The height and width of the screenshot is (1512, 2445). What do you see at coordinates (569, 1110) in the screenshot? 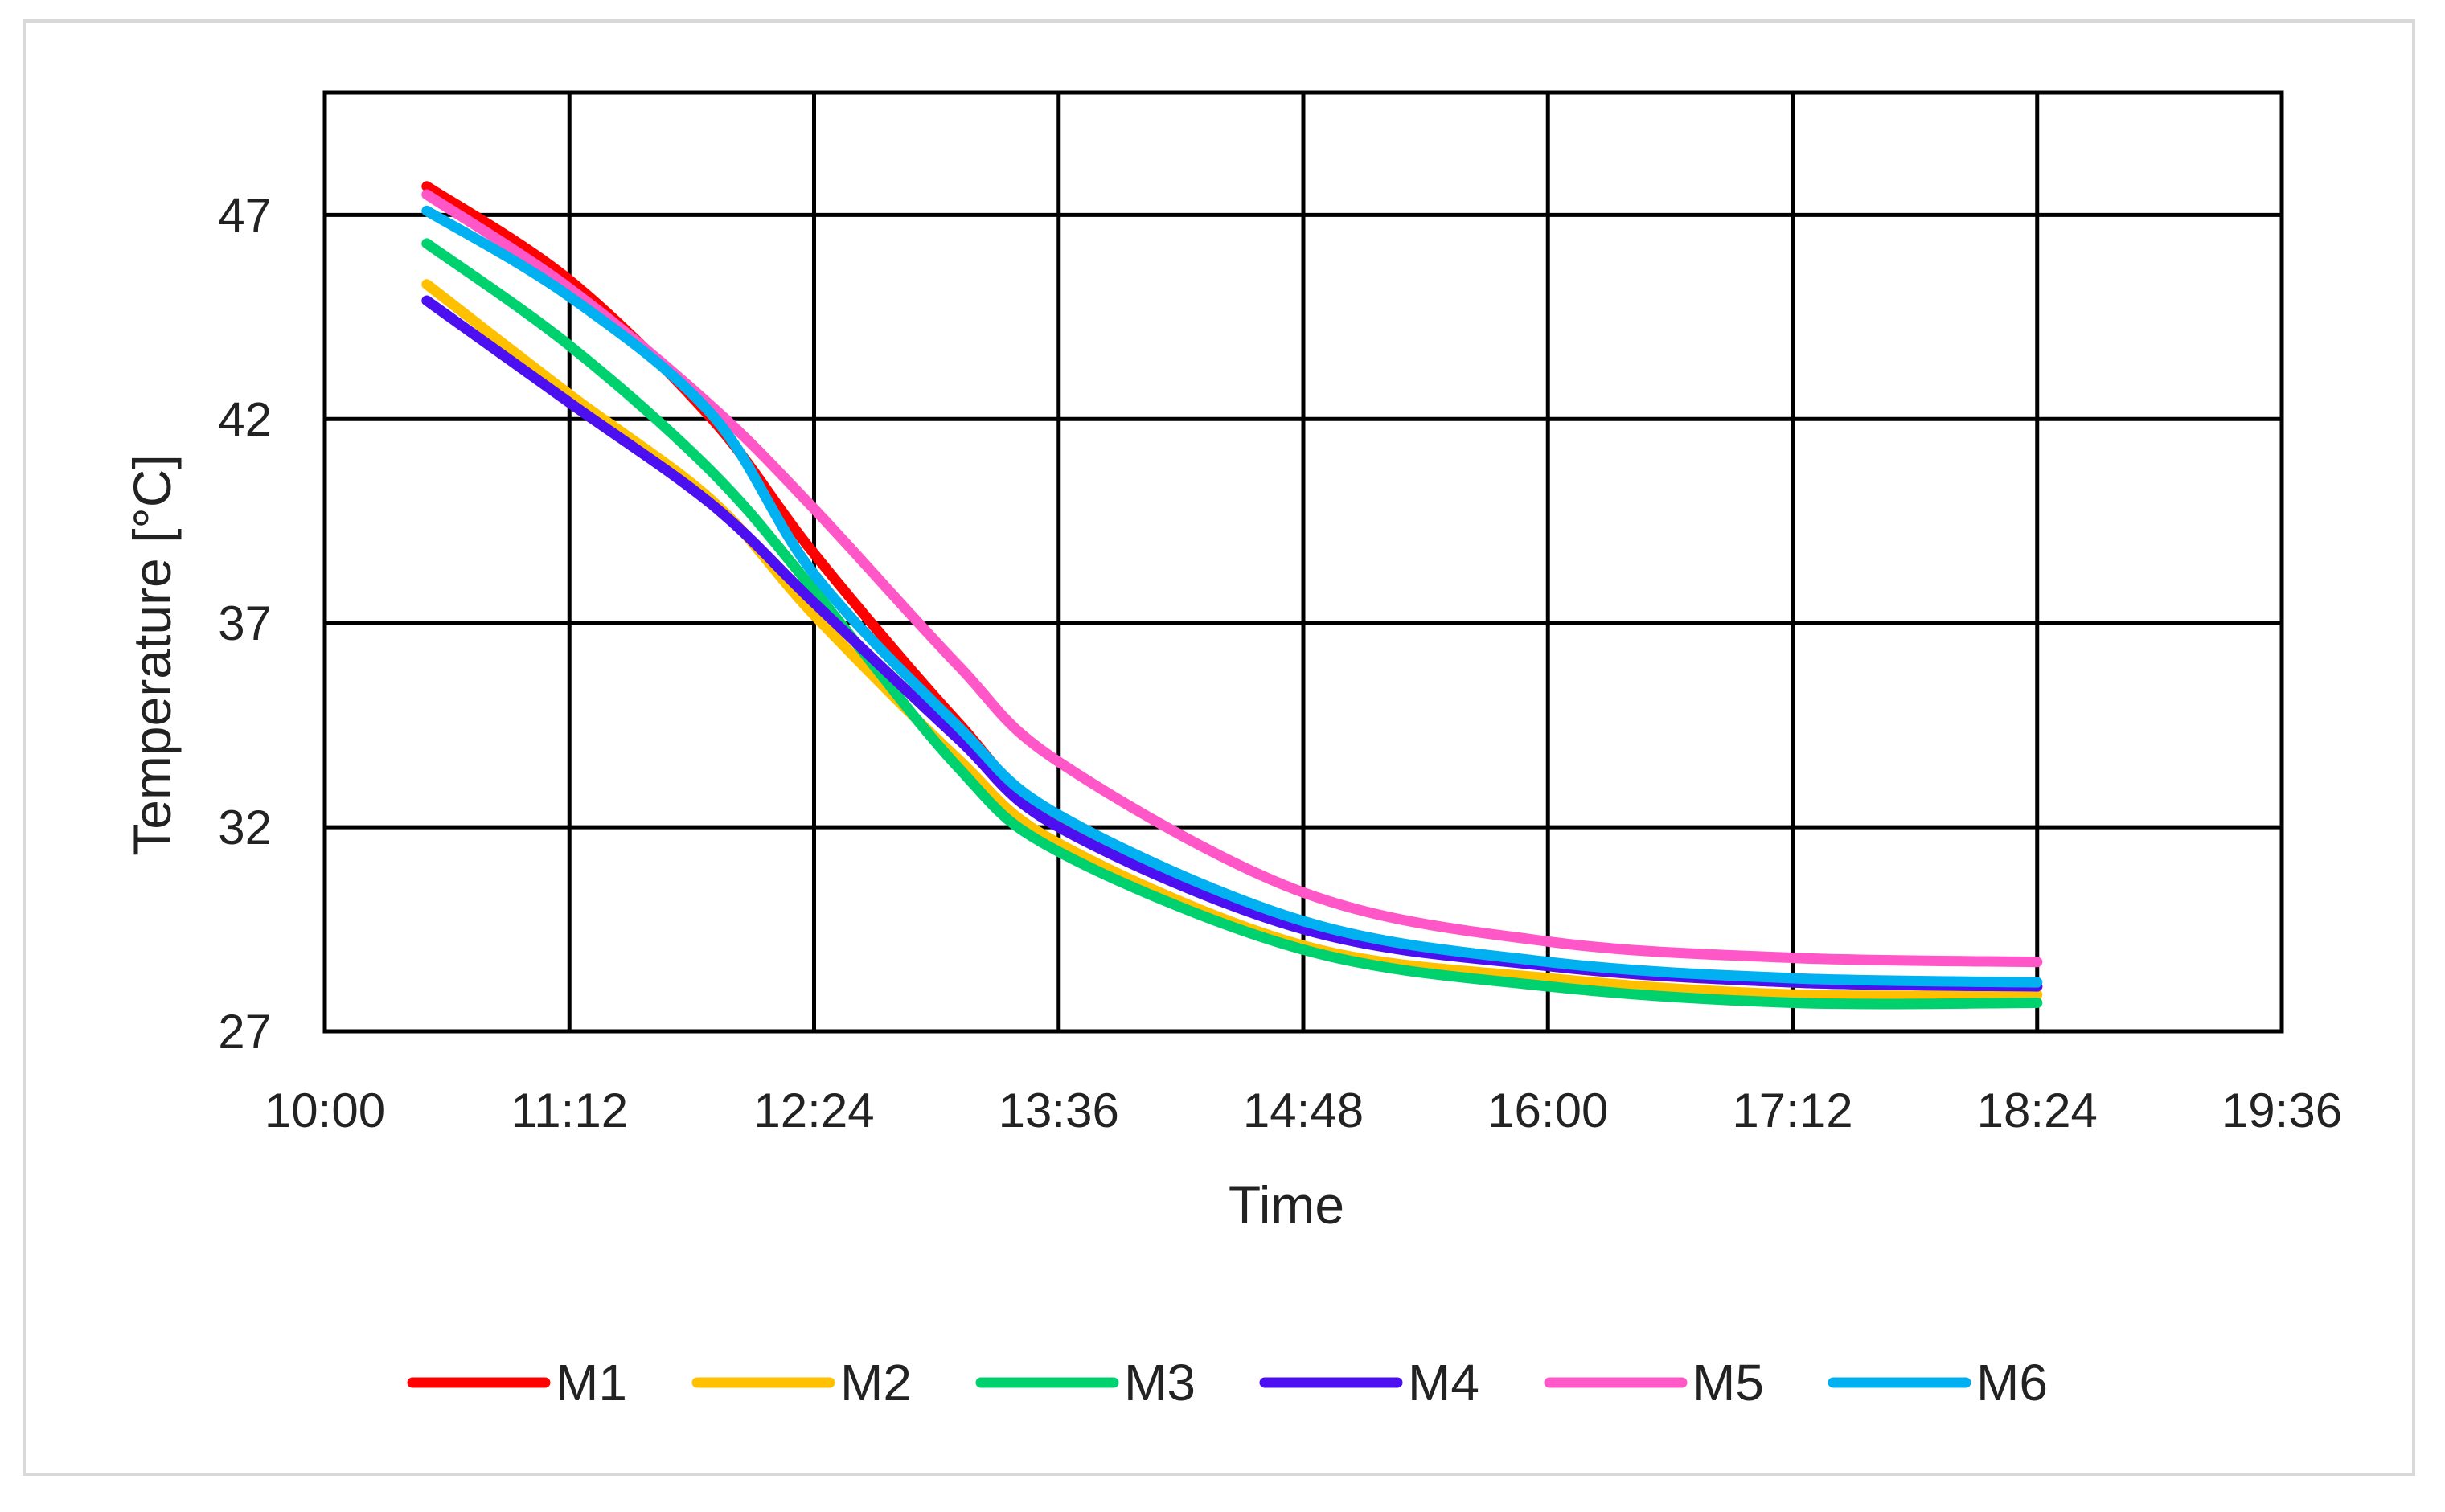
I see `x-tick-label: 11:12` at bounding box center [569, 1110].